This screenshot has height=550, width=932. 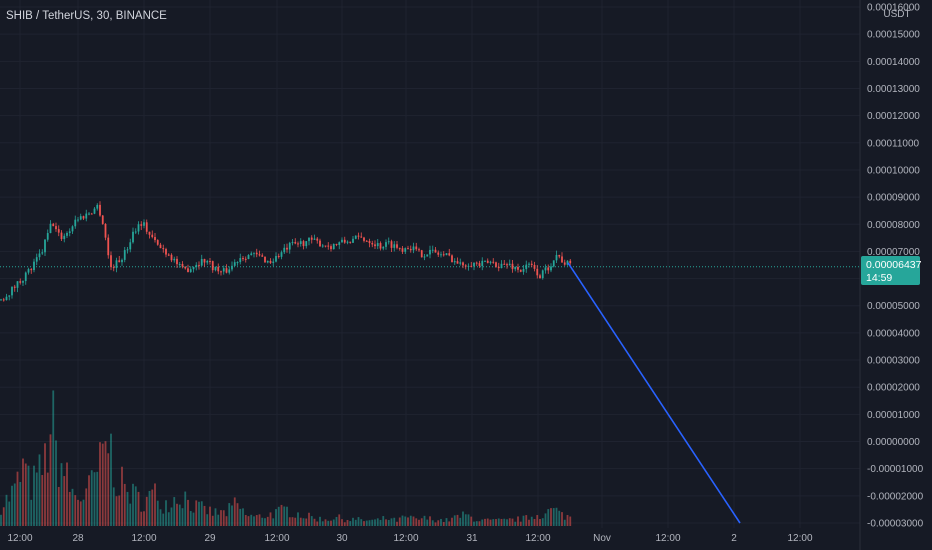 I want to click on price-tick-label: 0.00016000, so click(x=893, y=8).